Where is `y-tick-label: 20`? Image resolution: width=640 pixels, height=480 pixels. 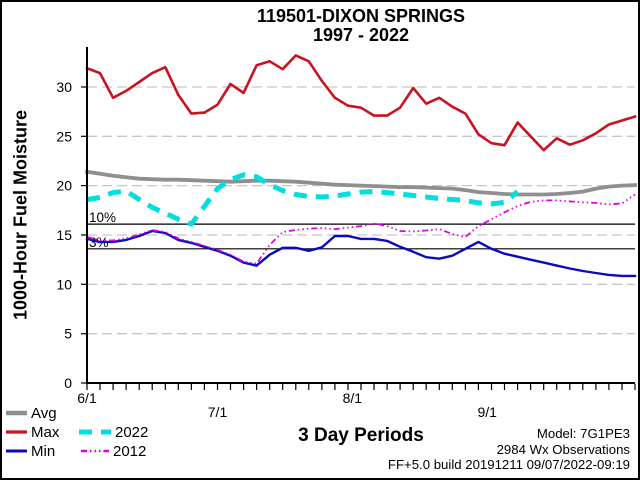
y-tick-label: 20 is located at coordinates (64, 186).